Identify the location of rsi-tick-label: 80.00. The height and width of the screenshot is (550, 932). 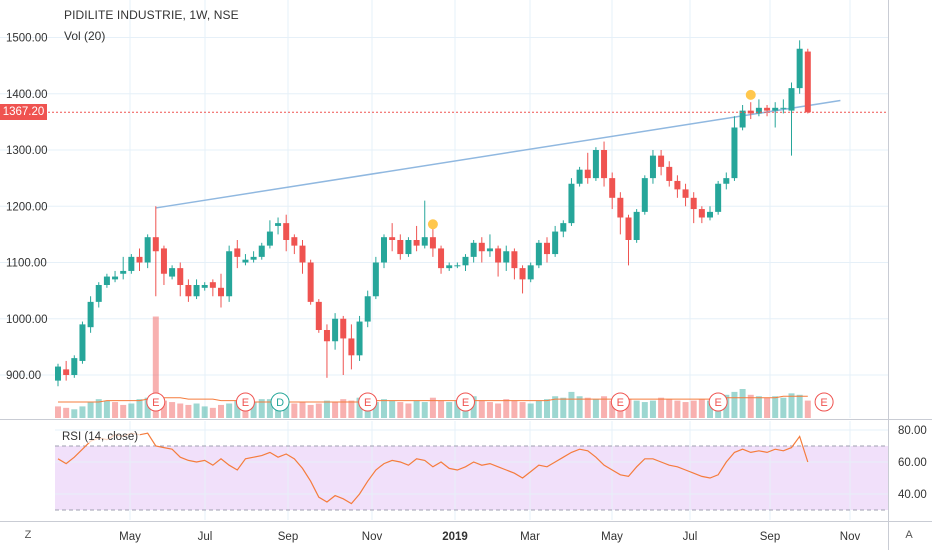
(912, 431).